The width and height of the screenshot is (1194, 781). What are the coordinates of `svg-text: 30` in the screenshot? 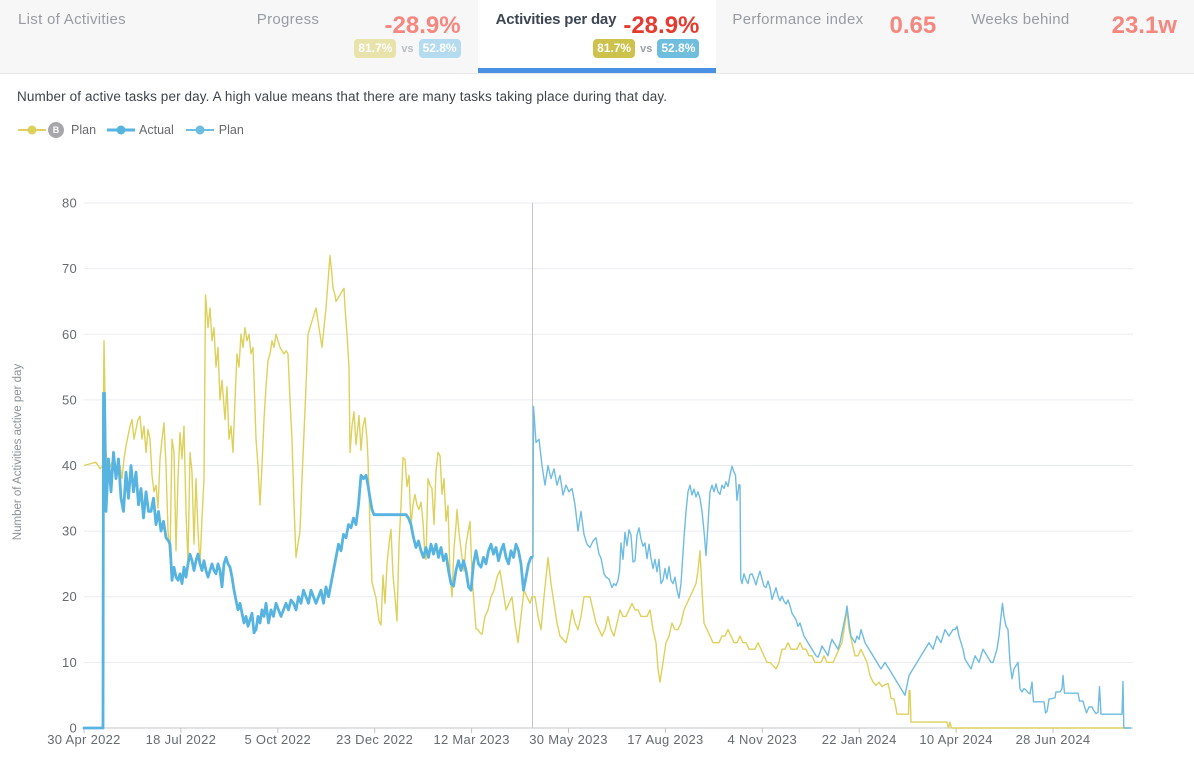 It's located at (69, 531).